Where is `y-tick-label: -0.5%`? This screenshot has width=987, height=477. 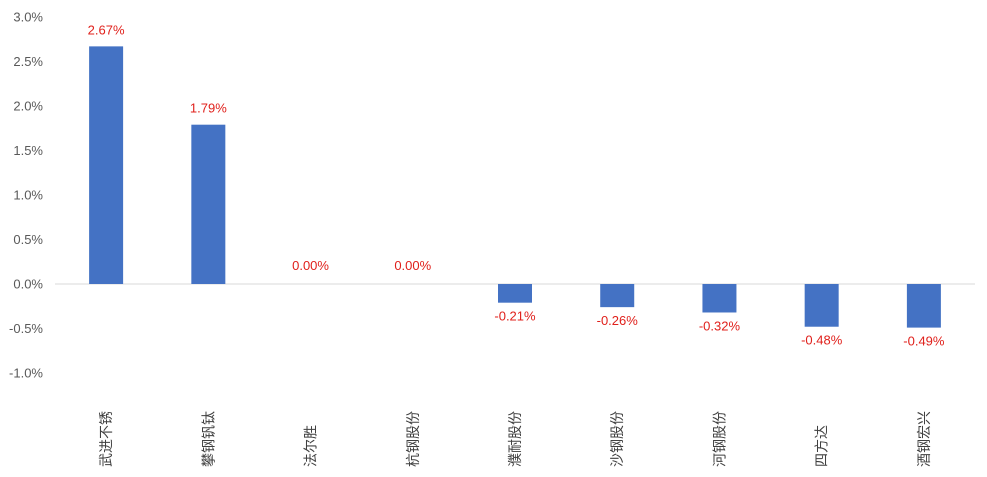
y-tick-label: -0.5% is located at coordinates (26, 328).